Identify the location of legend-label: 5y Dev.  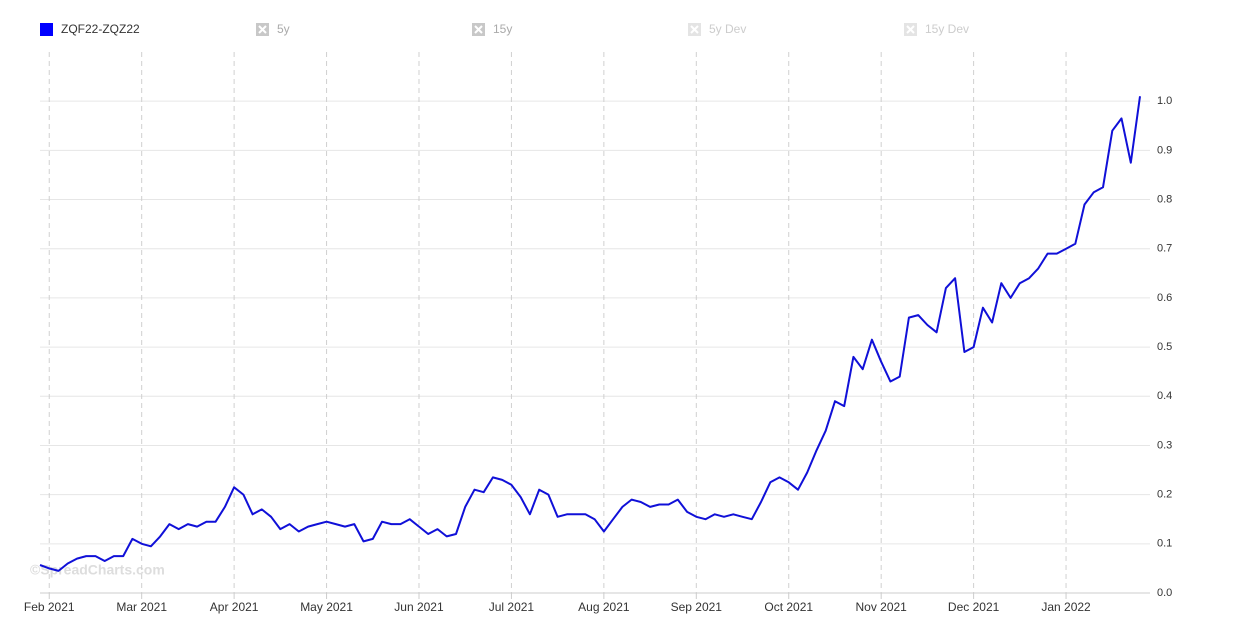
(727, 29).